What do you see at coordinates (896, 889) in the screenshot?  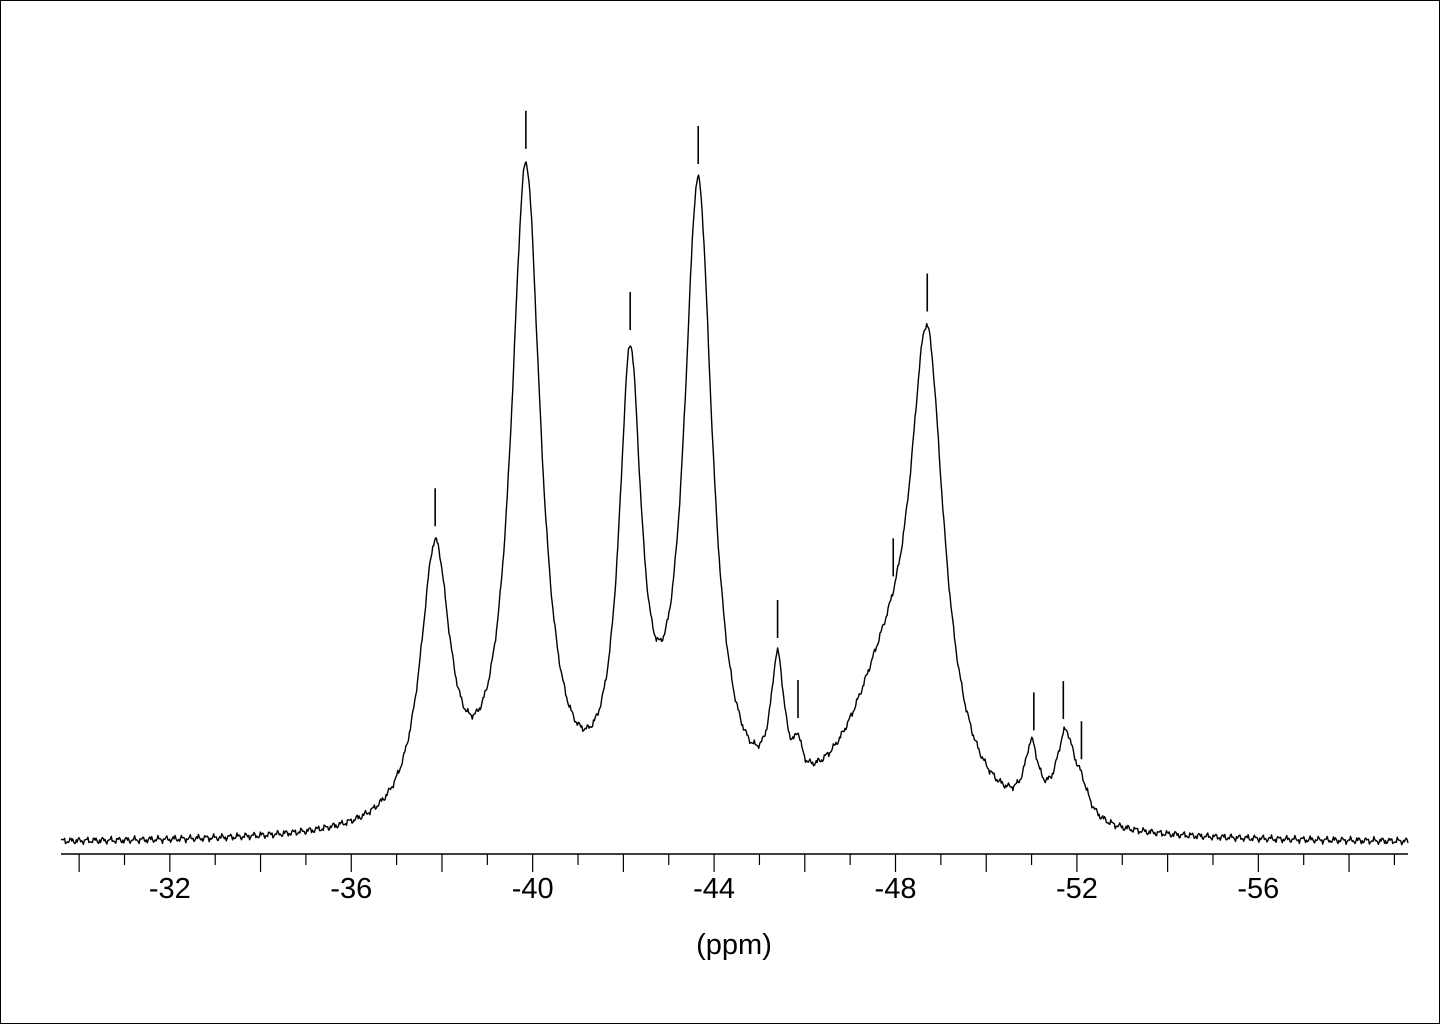 I see `x-tick-label: -48` at bounding box center [896, 889].